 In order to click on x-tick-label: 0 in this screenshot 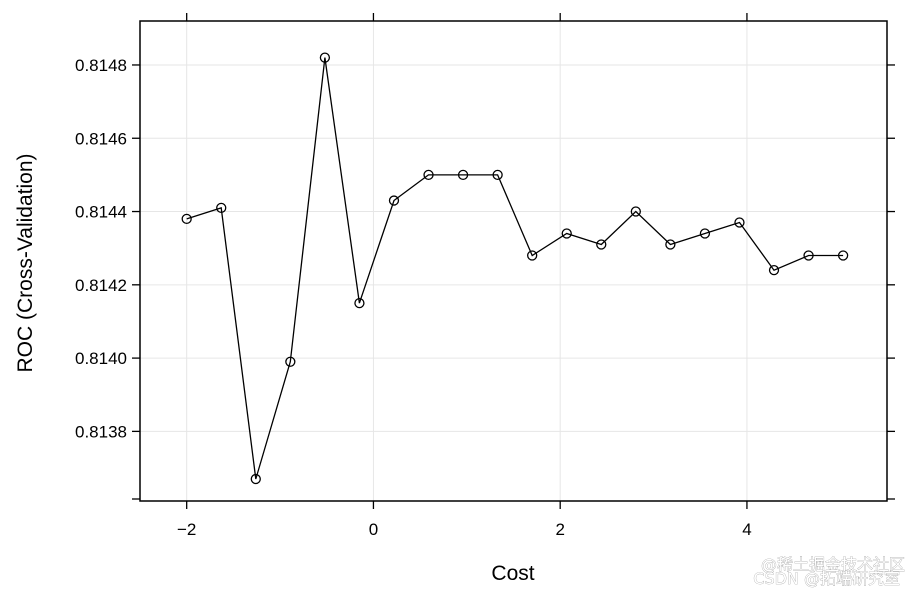, I will do `click(373, 529)`.